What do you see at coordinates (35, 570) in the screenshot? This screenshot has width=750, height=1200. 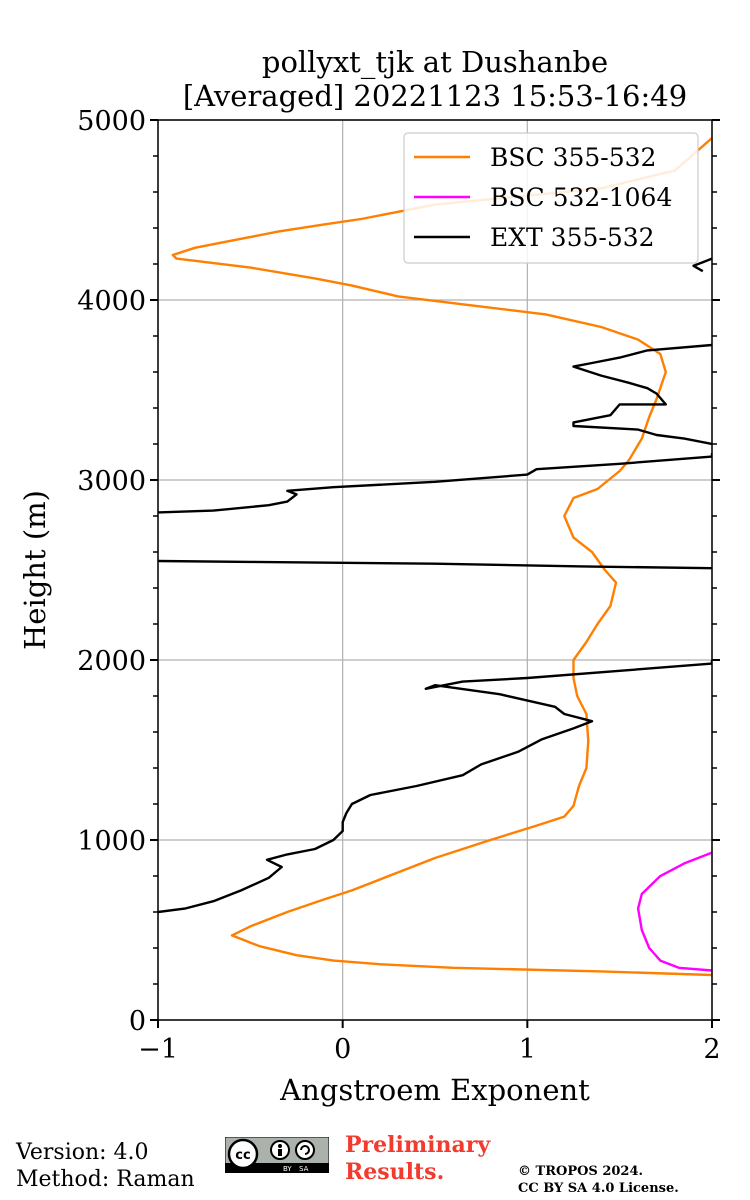 I see `y-axis-label: Height (m)` at bounding box center [35, 570].